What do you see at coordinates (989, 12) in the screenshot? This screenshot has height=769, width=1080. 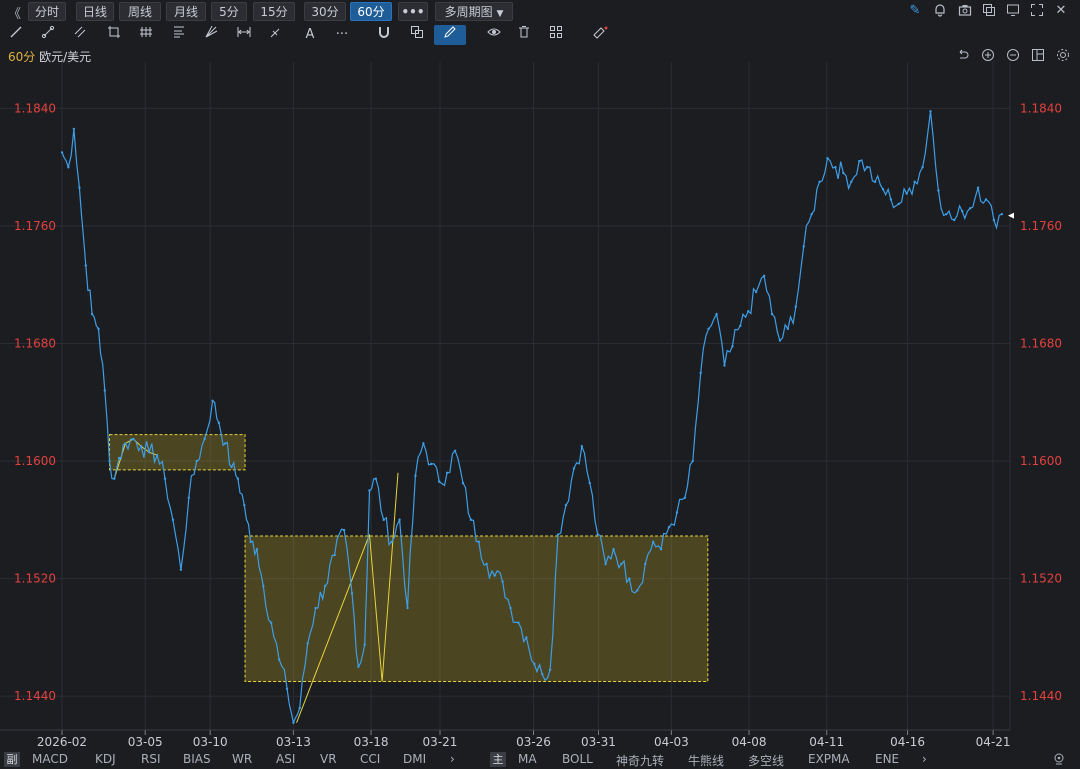 I see `copy-icon` at bounding box center [989, 12].